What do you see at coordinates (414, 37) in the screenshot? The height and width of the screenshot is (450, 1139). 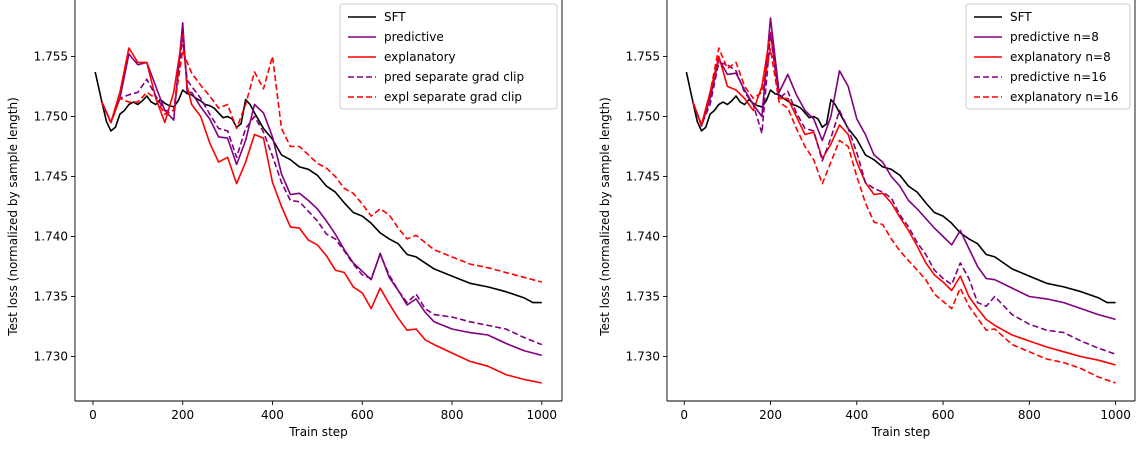 I see `legend-label: predictive` at bounding box center [414, 37].